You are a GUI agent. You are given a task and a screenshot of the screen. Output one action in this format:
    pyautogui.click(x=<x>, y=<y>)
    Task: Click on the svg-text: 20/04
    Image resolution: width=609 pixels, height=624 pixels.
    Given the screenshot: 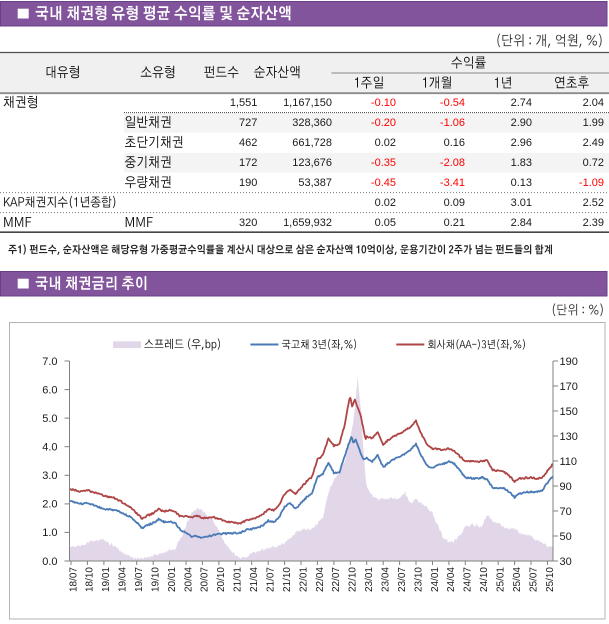 What is the action you would take?
    pyautogui.click(x=188, y=579)
    